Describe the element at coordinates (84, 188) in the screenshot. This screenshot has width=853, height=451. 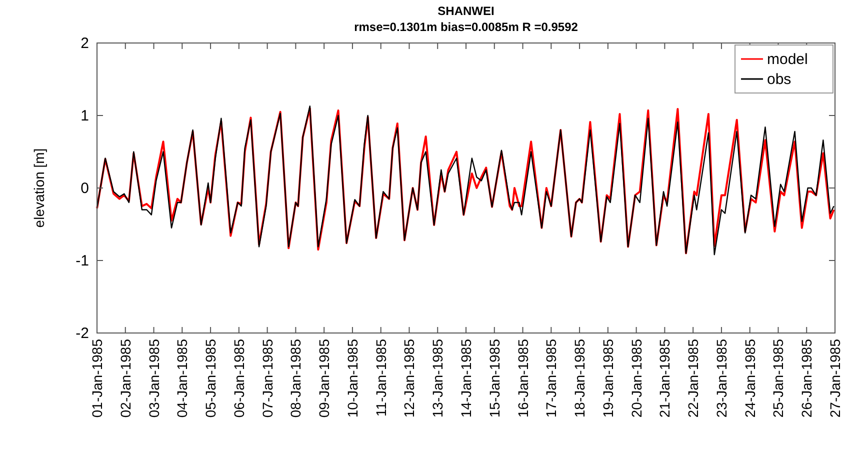
I see `y-tick-label: 0` at that location.